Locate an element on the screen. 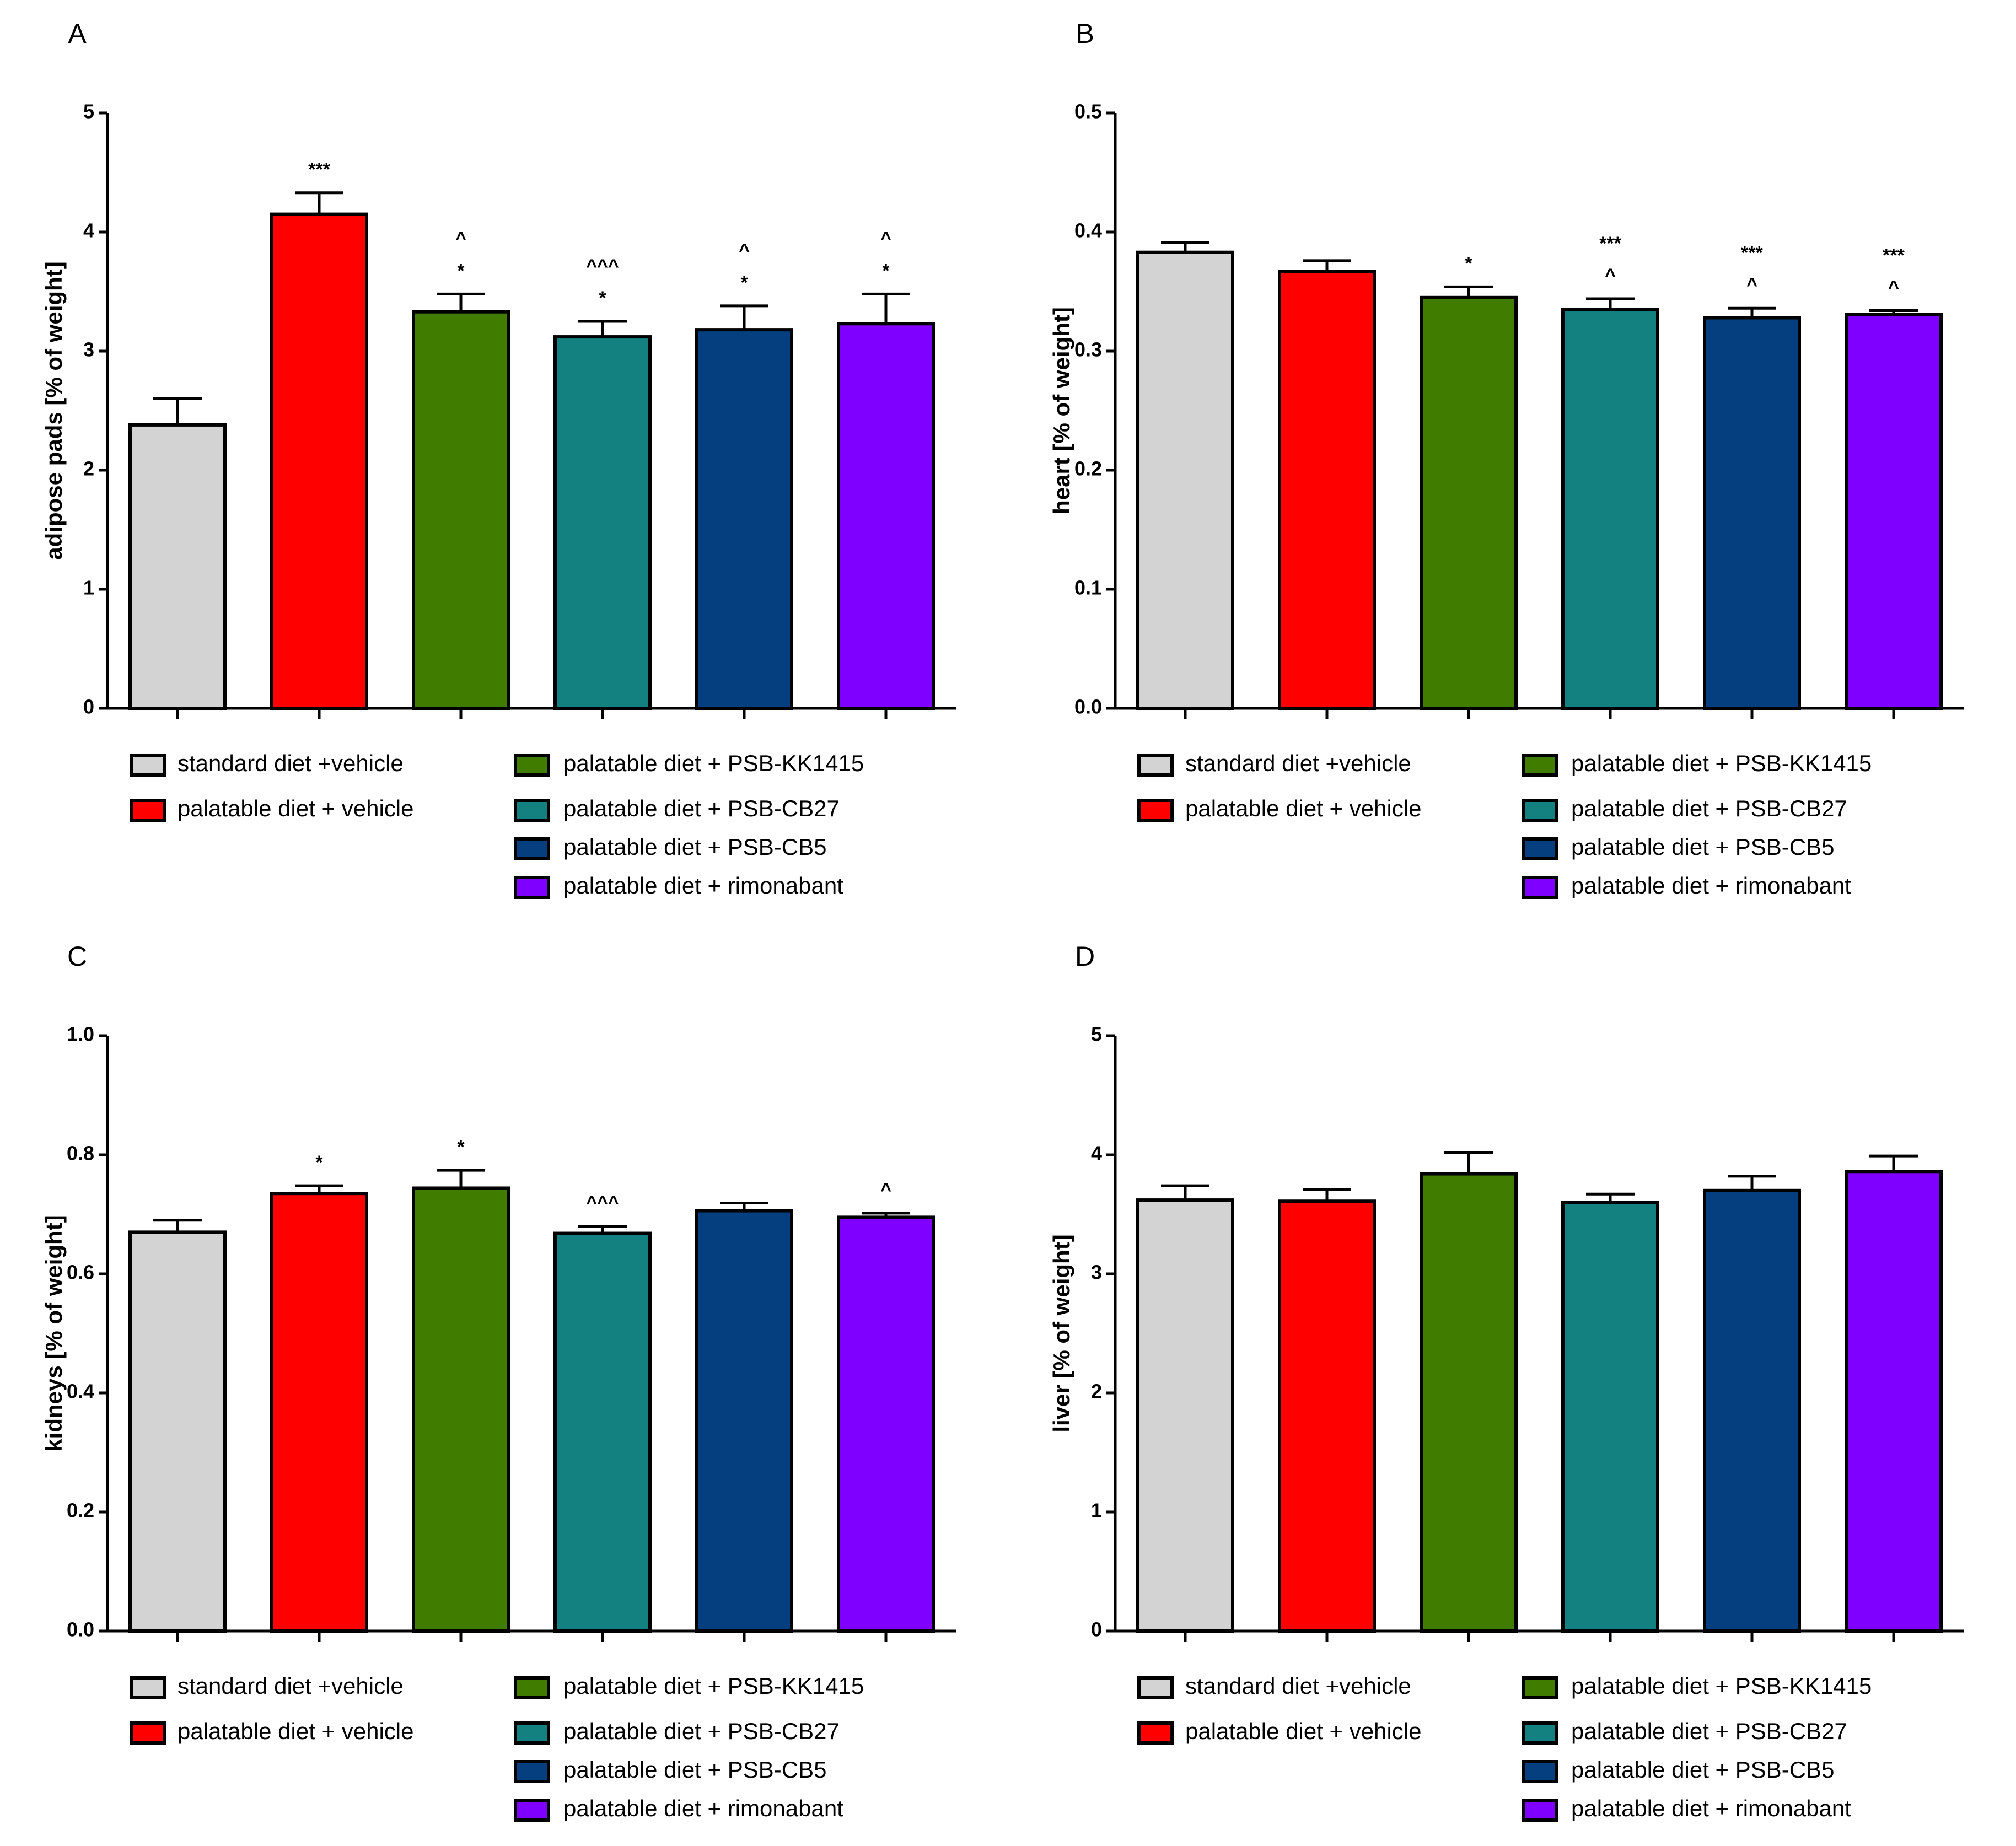 This screenshot has width=2016, height=1846. legend-label-c-left-0: standard diet +vehicle is located at coordinates (291, 1686).